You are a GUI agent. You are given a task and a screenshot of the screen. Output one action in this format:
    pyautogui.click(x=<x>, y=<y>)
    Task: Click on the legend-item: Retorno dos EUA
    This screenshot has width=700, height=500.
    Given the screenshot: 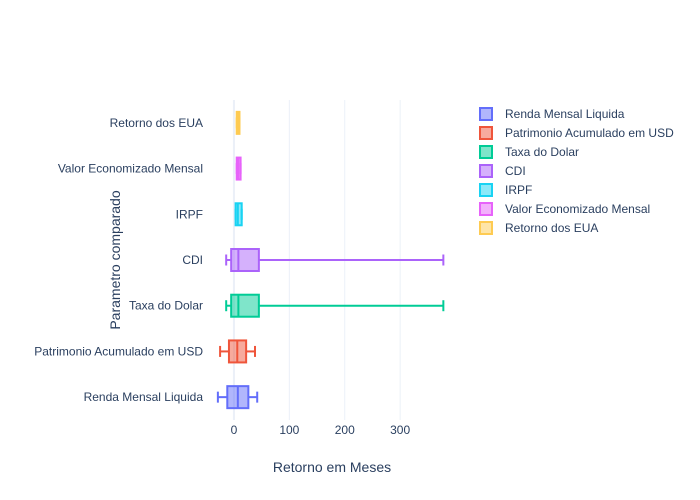 What is the action you would take?
    pyautogui.click(x=538, y=228)
    